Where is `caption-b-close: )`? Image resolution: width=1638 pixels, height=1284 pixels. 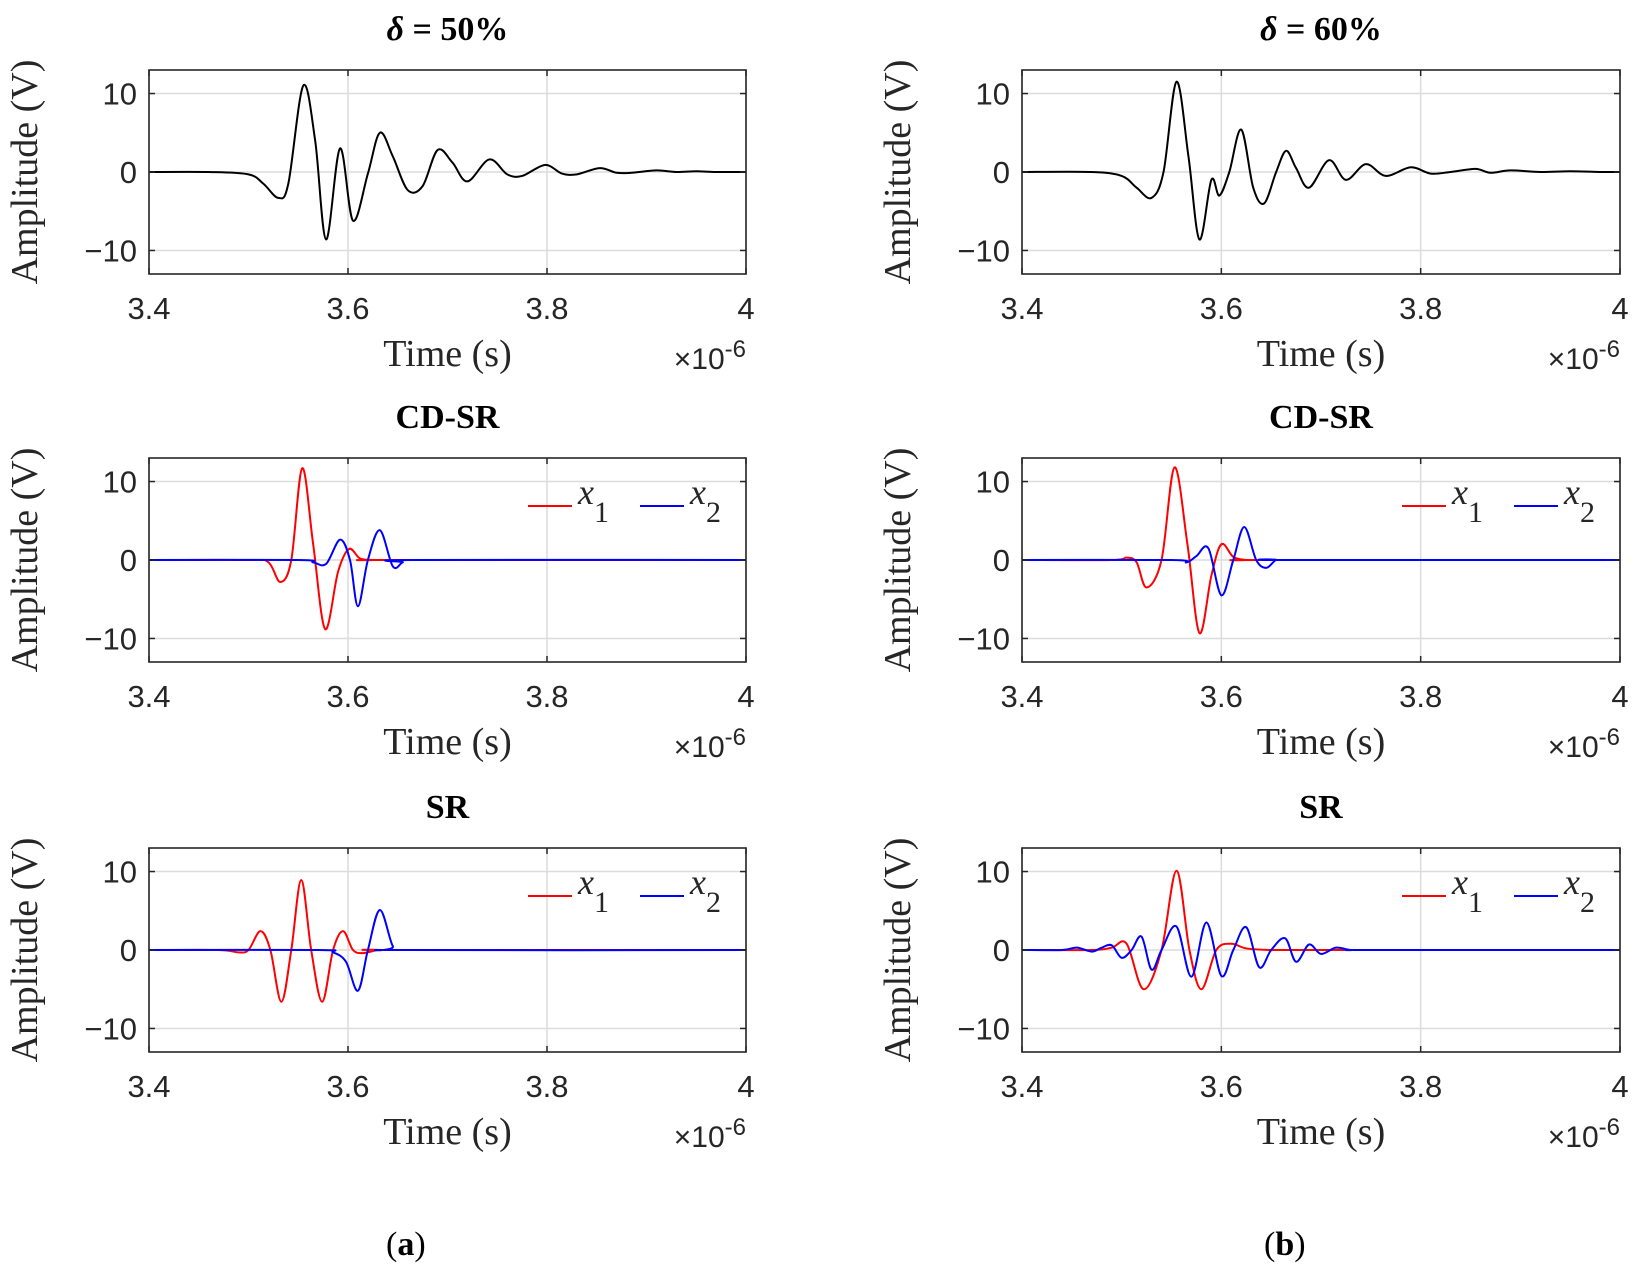 caption-b-close: ) is located at coordinates (1300, 1244).